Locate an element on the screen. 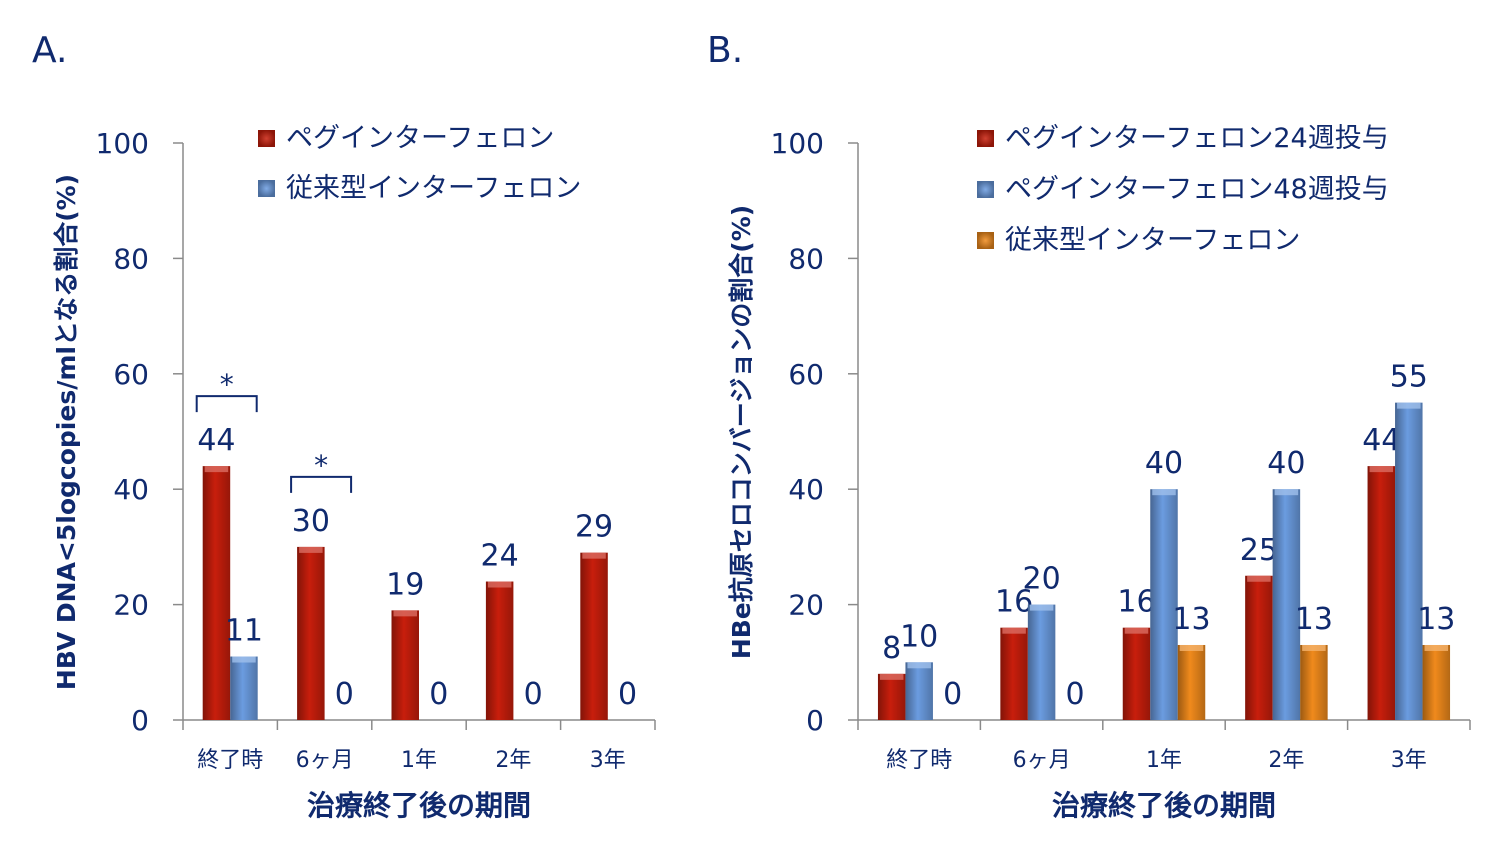  data-label: 11 is located at coordinates (244, 631).